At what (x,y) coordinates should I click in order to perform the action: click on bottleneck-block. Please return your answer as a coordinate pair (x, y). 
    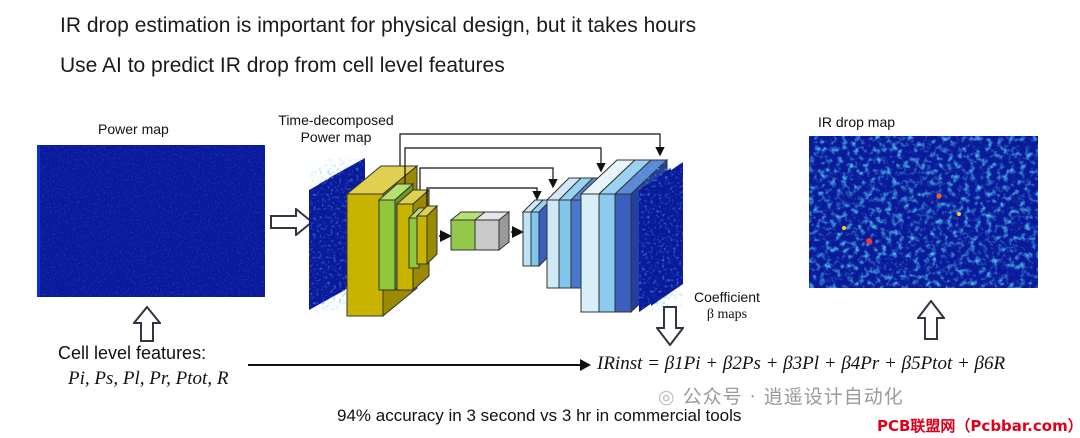
    Looking at the image, I should click on (480, 231).